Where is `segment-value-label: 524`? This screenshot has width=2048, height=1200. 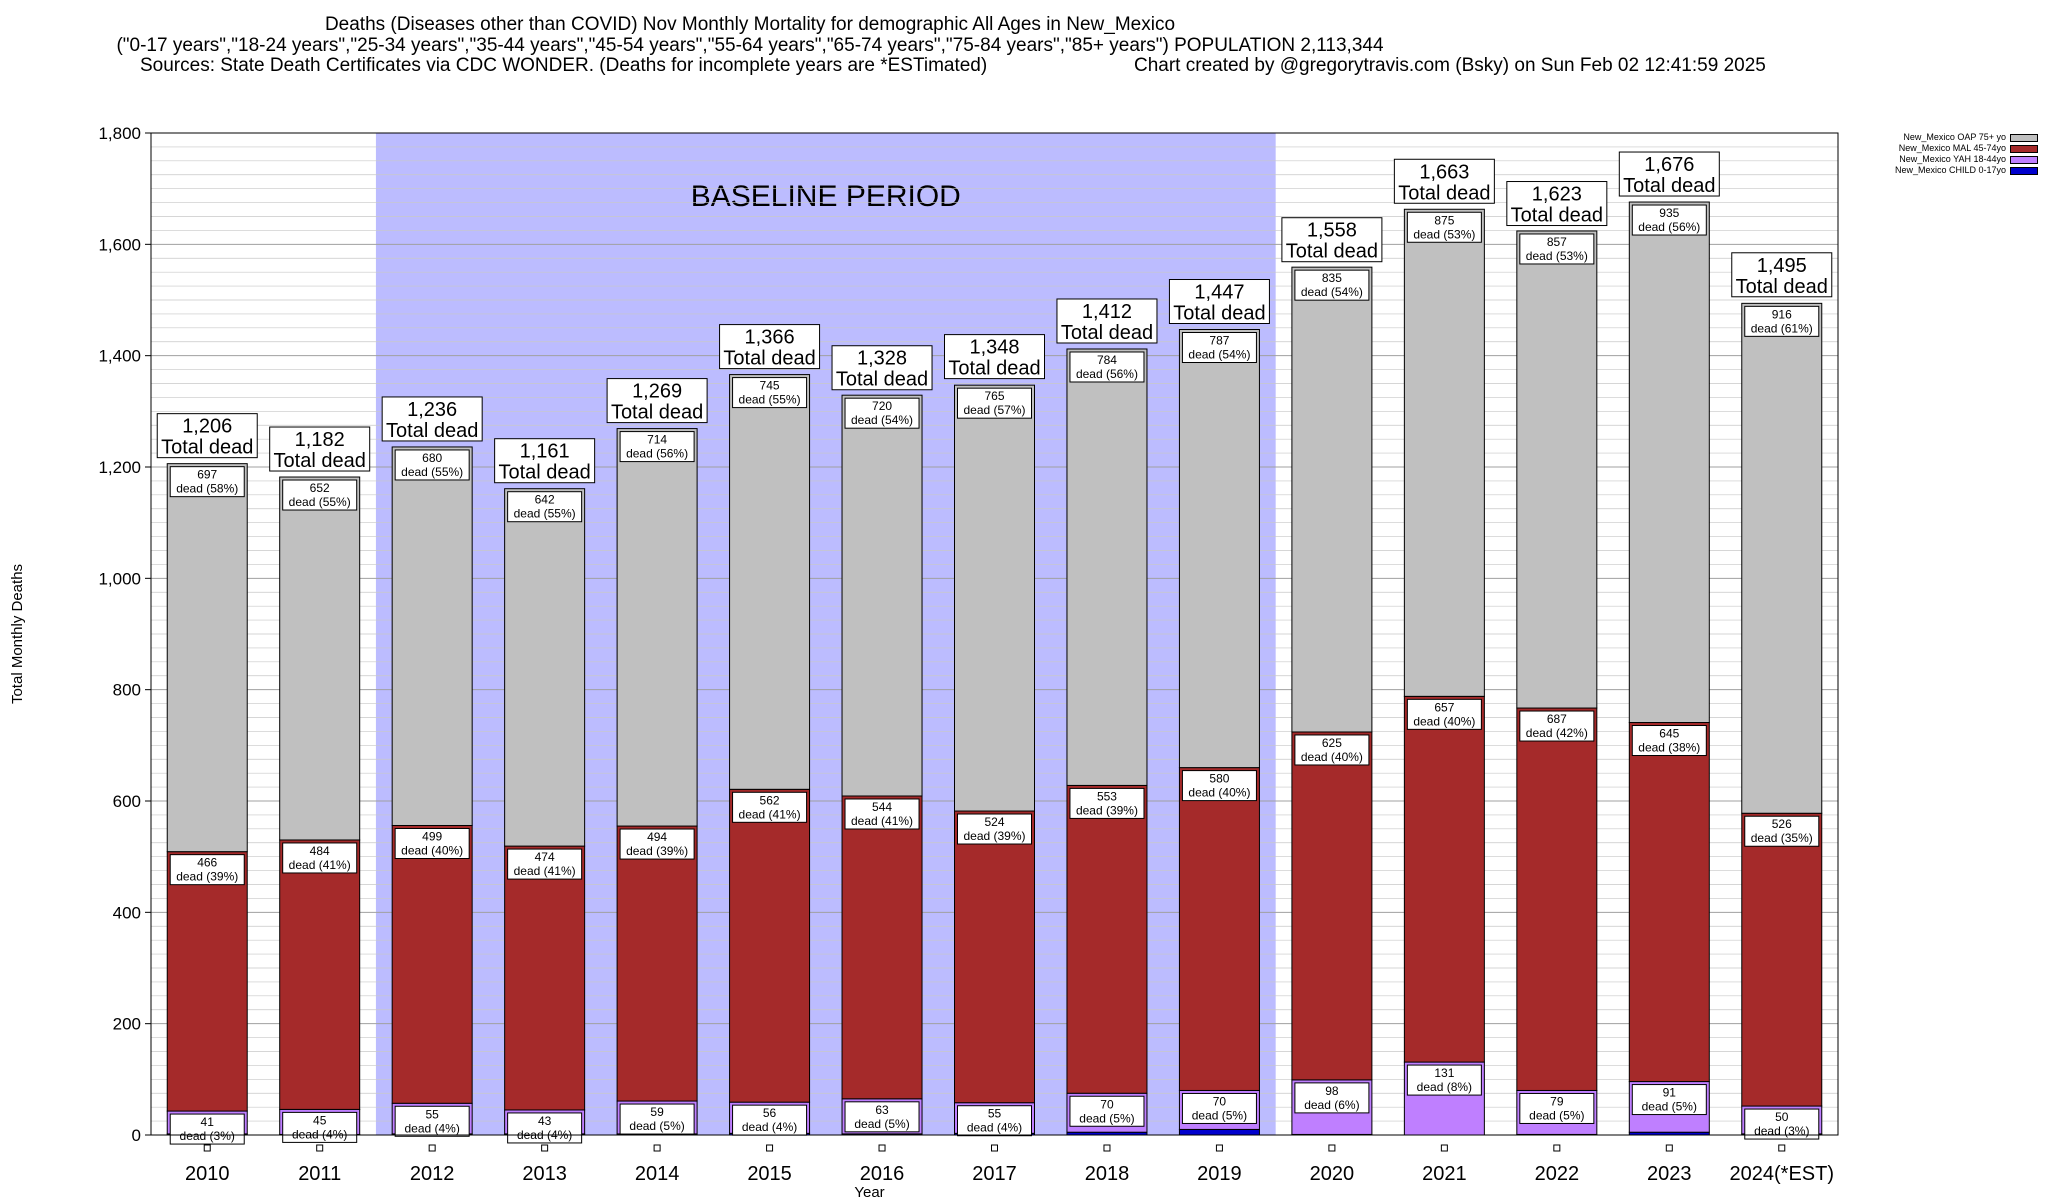 segment-value-label: 524 is located at coordinates (994, 822).